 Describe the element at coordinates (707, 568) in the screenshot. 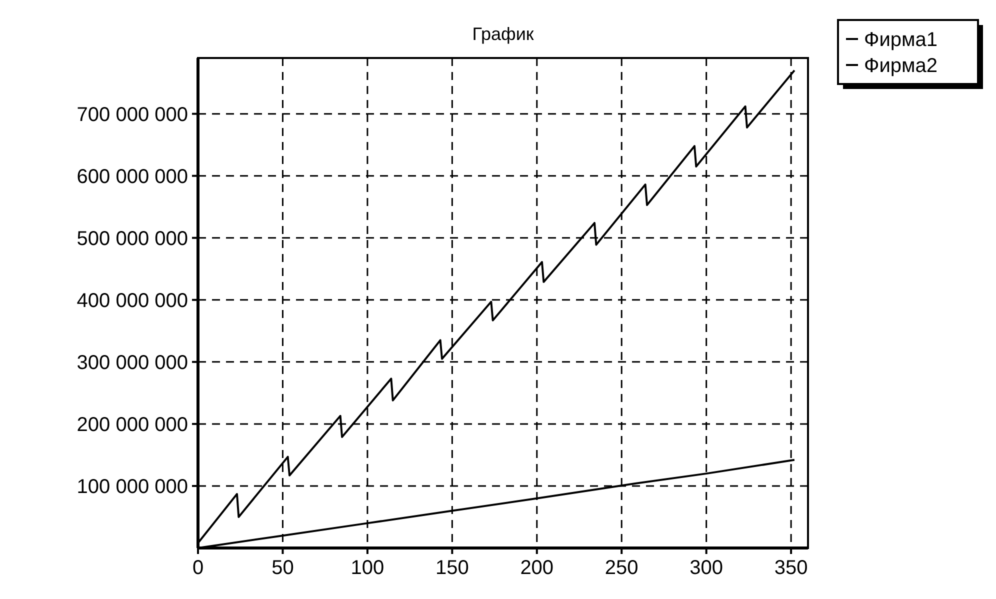

I see `x-tick-label: 300` at that location.